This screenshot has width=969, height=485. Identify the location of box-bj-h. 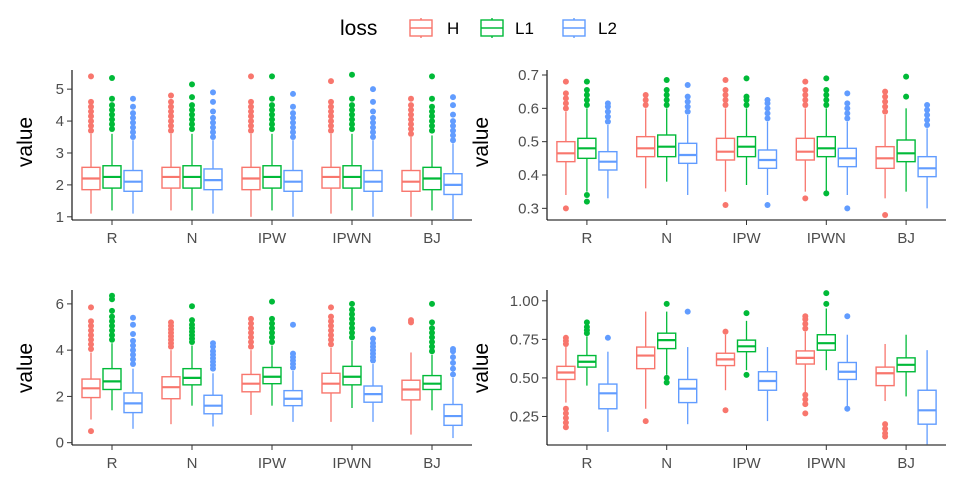
(411, 156).